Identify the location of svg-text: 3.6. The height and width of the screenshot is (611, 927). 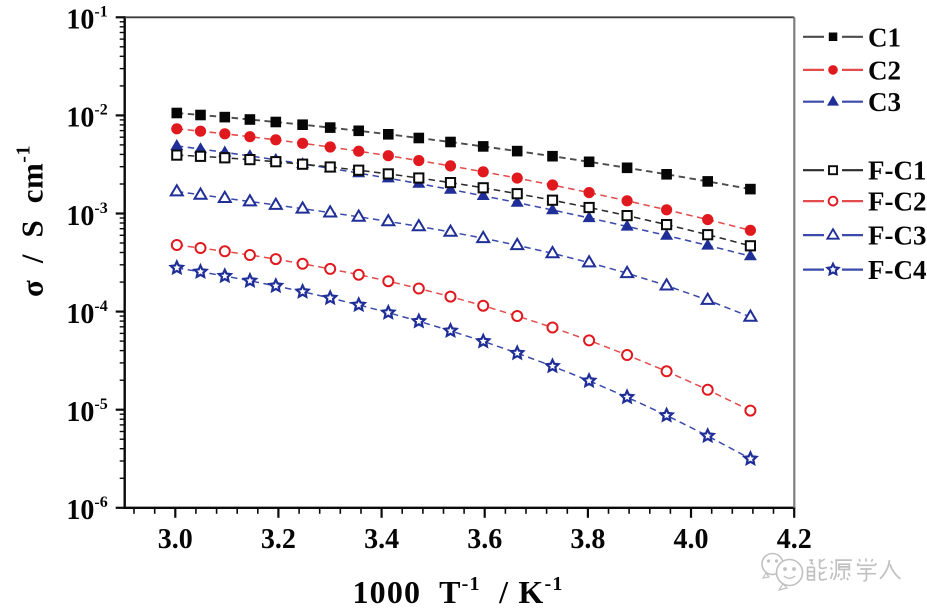
(484, 539).